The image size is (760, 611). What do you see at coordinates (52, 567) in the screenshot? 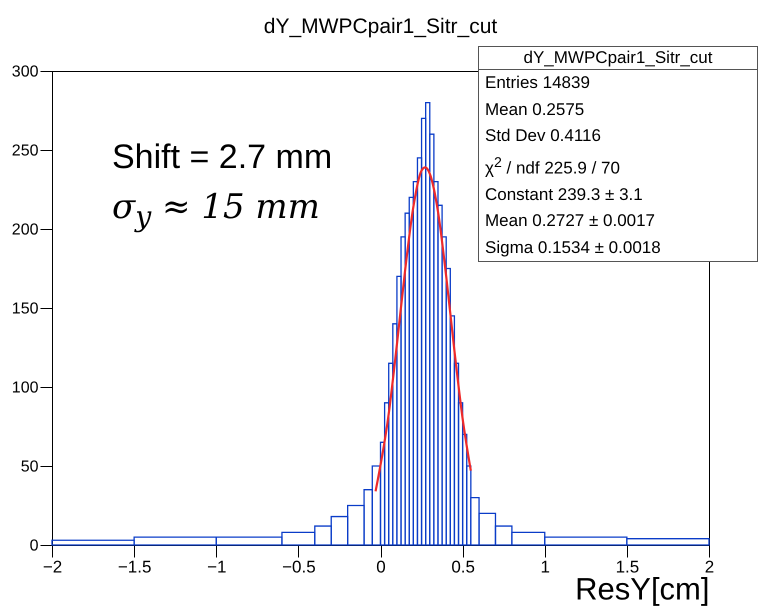
I see `x-tick-label: −2` at bounding box center [52, 567].